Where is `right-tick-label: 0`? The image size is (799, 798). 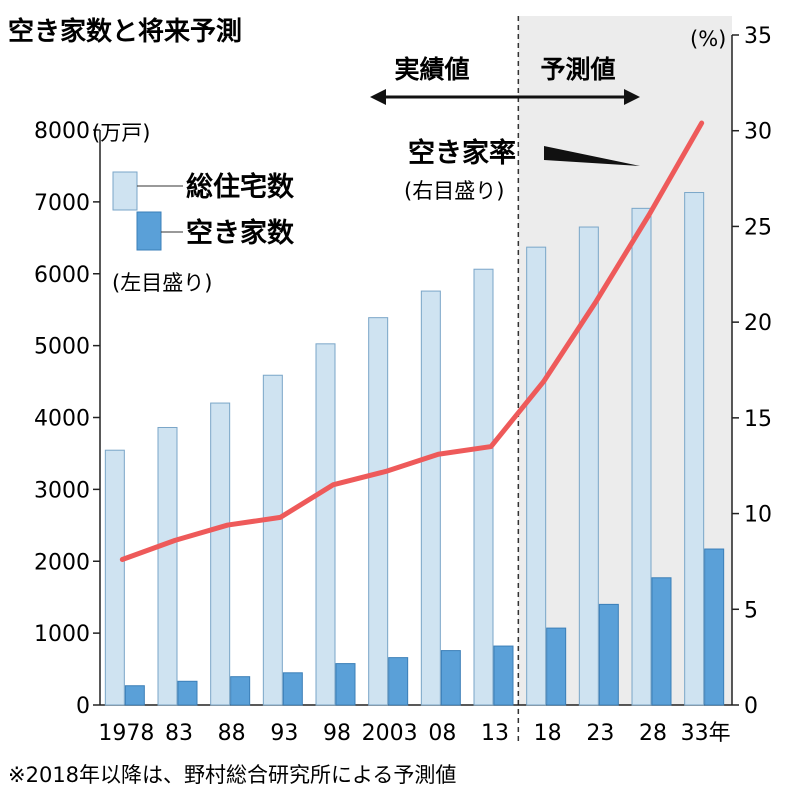
right-tick-label: 0 is located at coordinates (751, 706).